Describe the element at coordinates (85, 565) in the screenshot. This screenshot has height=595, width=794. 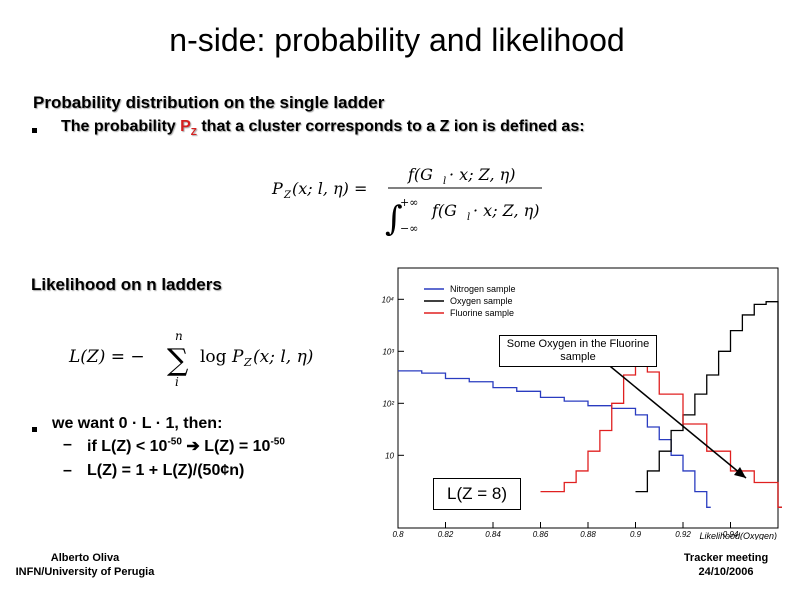
I see `author-info: Alberto Oliva INFN/University of Perugia` at that location.